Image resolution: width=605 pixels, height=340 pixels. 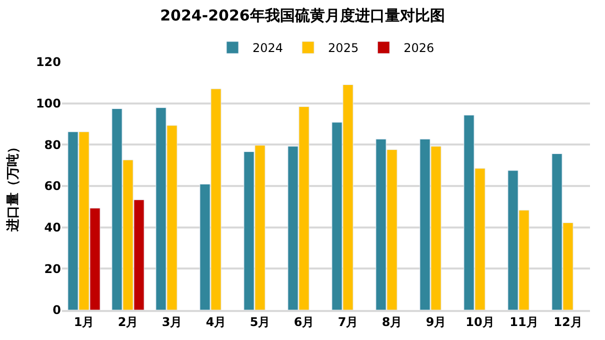 What do you see at coordinates (52, 227) in the screenshot?
I see `y-tick-label: 40` at bounding box center [52, 227].